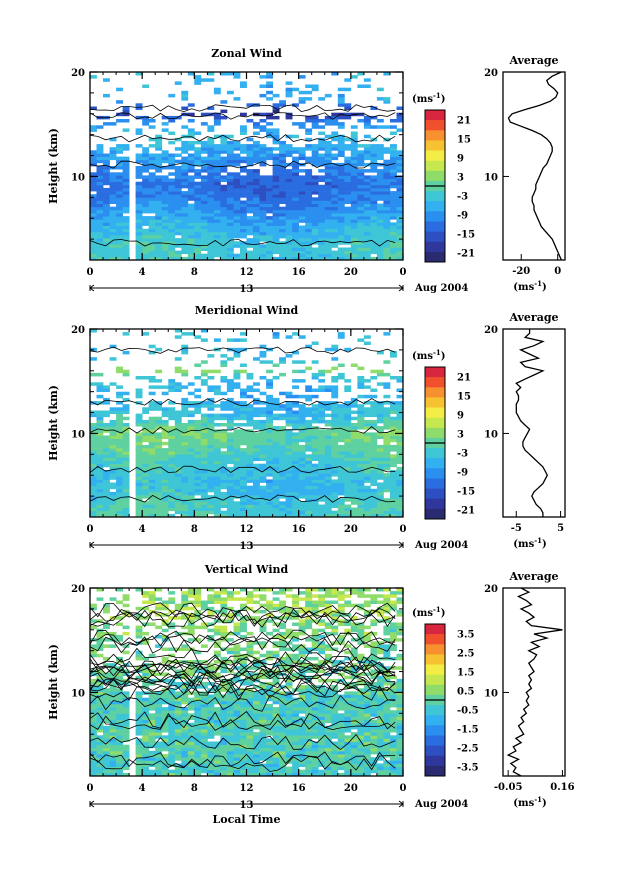 The width and height of the screenshot is (626, 873). I want to click on contour-line, so click(242, 498).